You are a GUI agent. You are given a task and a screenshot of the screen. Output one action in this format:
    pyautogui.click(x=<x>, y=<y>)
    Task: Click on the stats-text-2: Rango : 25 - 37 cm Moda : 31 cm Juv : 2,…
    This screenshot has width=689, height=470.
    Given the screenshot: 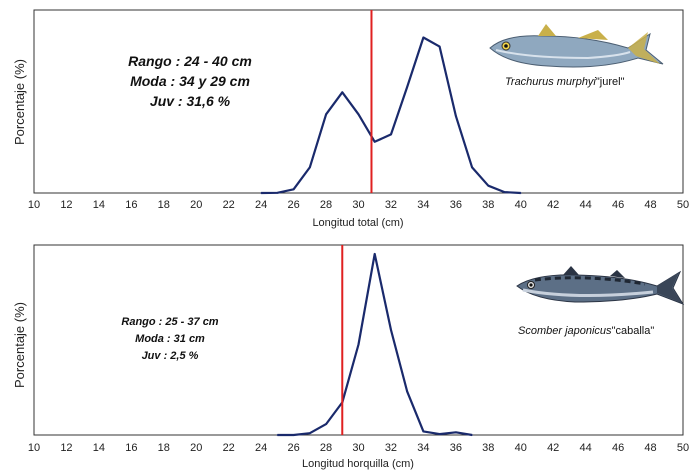 What is the action you would take?
    pyautogui.click(x=169, y=339)
    